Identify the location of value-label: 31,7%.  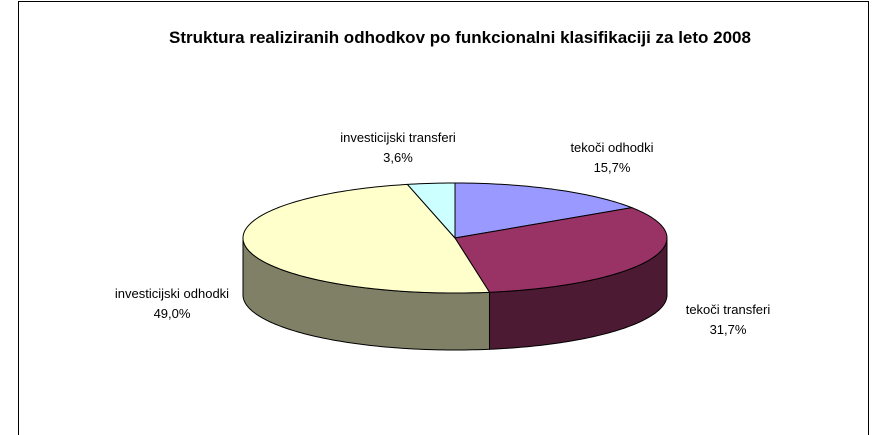
(728, 329).